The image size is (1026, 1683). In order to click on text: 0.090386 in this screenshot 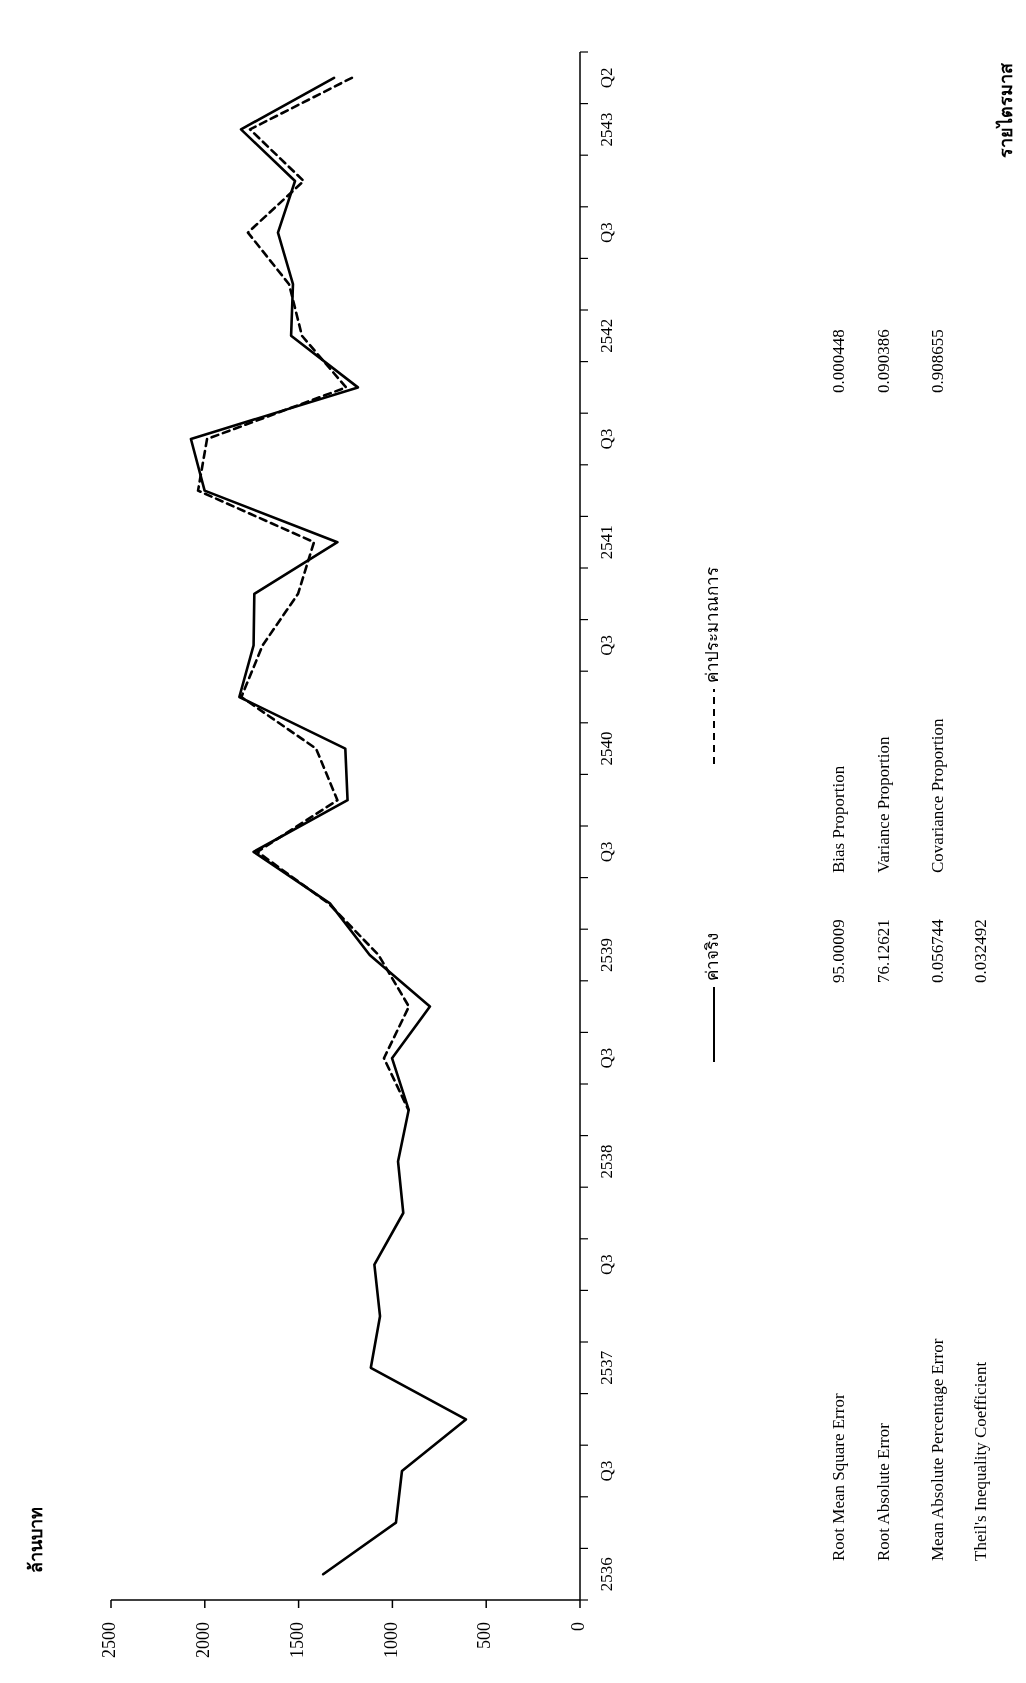, I will do `click(883, 361)`.